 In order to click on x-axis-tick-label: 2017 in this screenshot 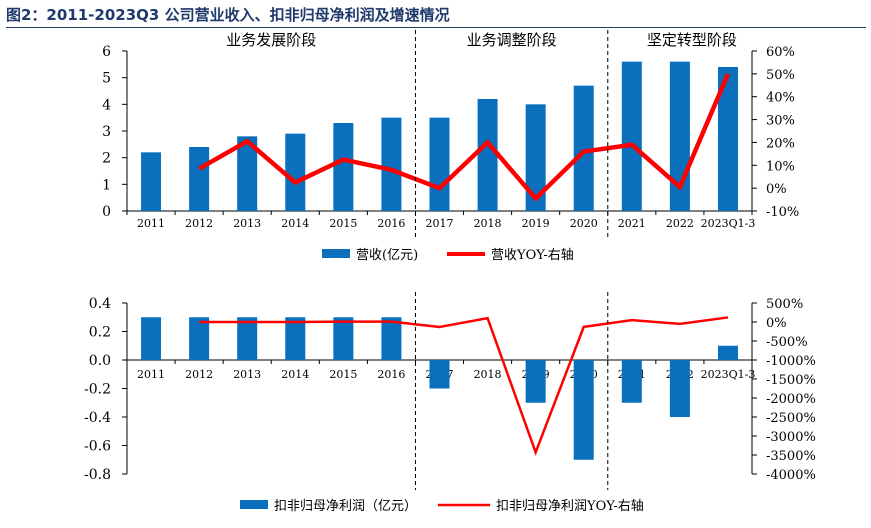, I will do `click(440, 223)`.